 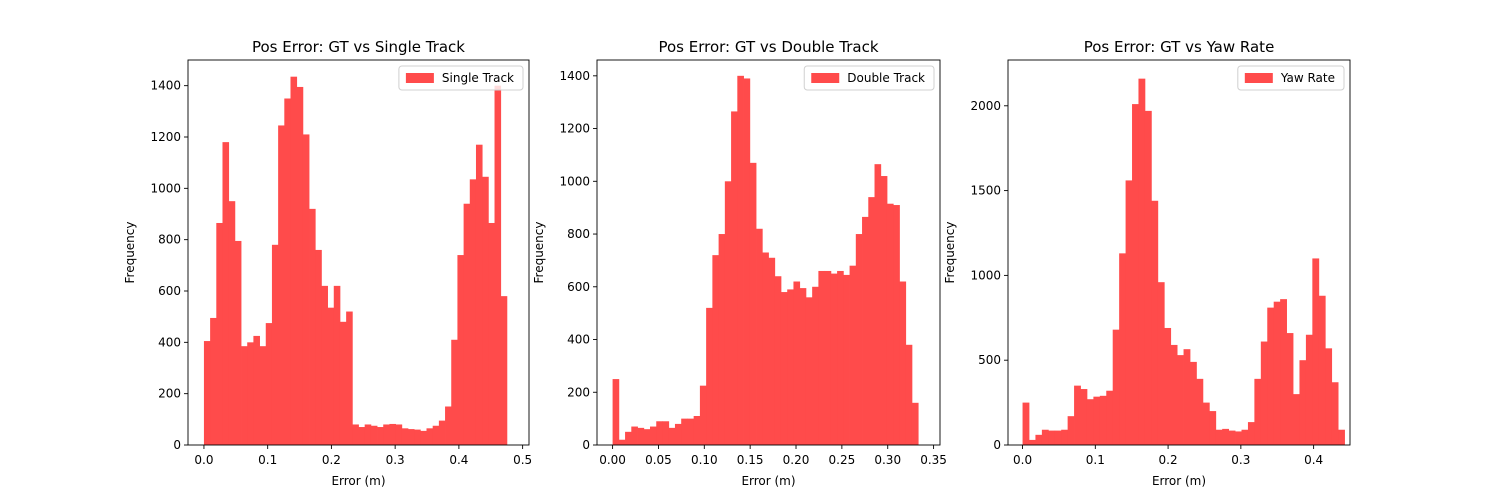 I want to click on y-tick-label: 600, so click(x=578, y=287).